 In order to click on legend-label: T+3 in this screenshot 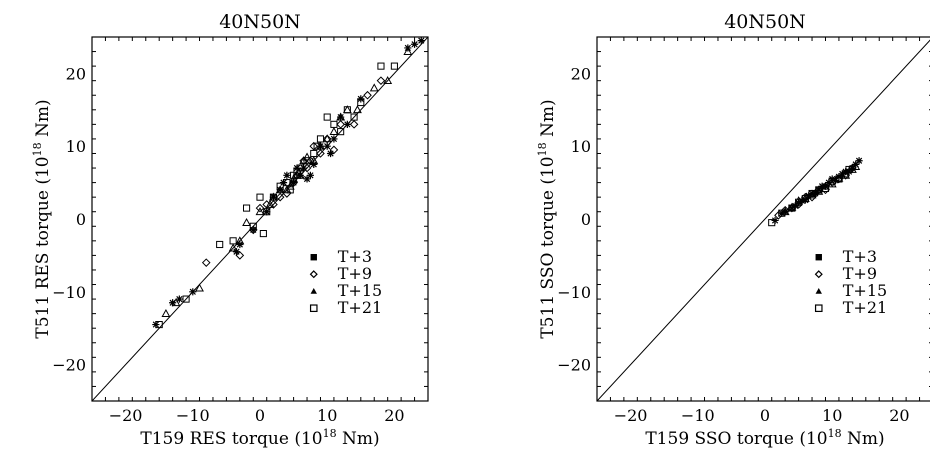, I will do `click(860, 256)`.